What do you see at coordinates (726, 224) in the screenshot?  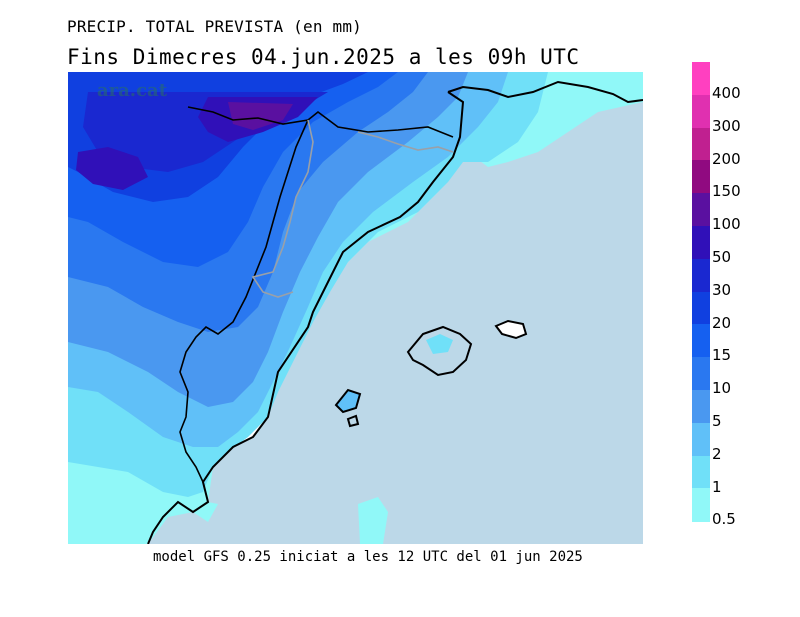 I see `legend-label: 100` at bounding box center [726, 224].